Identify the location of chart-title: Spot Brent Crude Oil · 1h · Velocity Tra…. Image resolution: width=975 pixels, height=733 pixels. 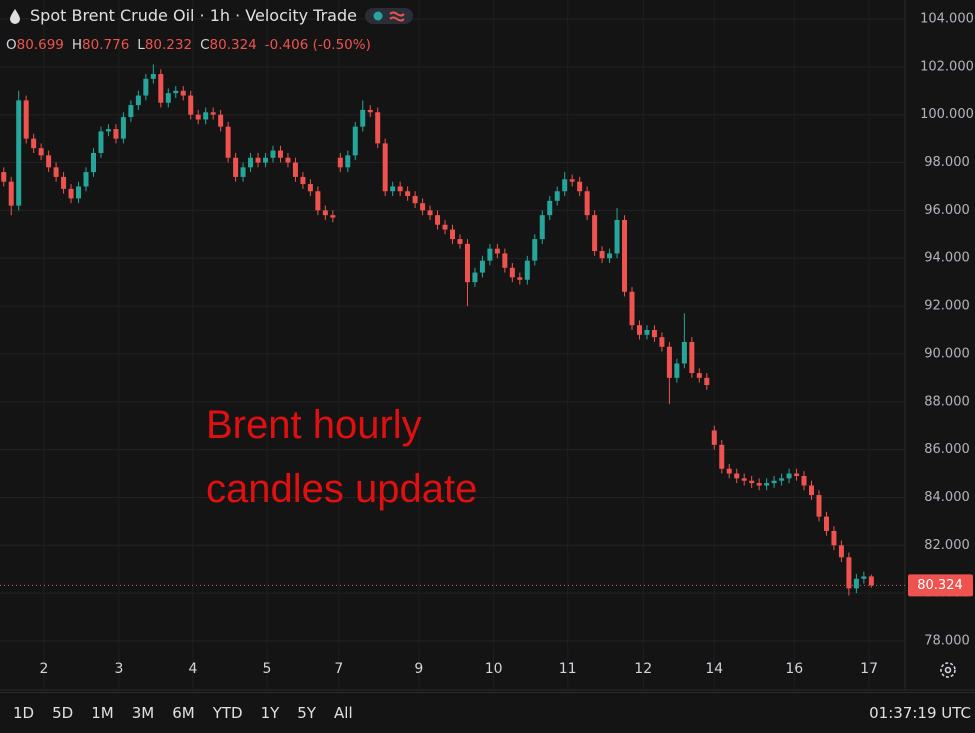
(193, 15).